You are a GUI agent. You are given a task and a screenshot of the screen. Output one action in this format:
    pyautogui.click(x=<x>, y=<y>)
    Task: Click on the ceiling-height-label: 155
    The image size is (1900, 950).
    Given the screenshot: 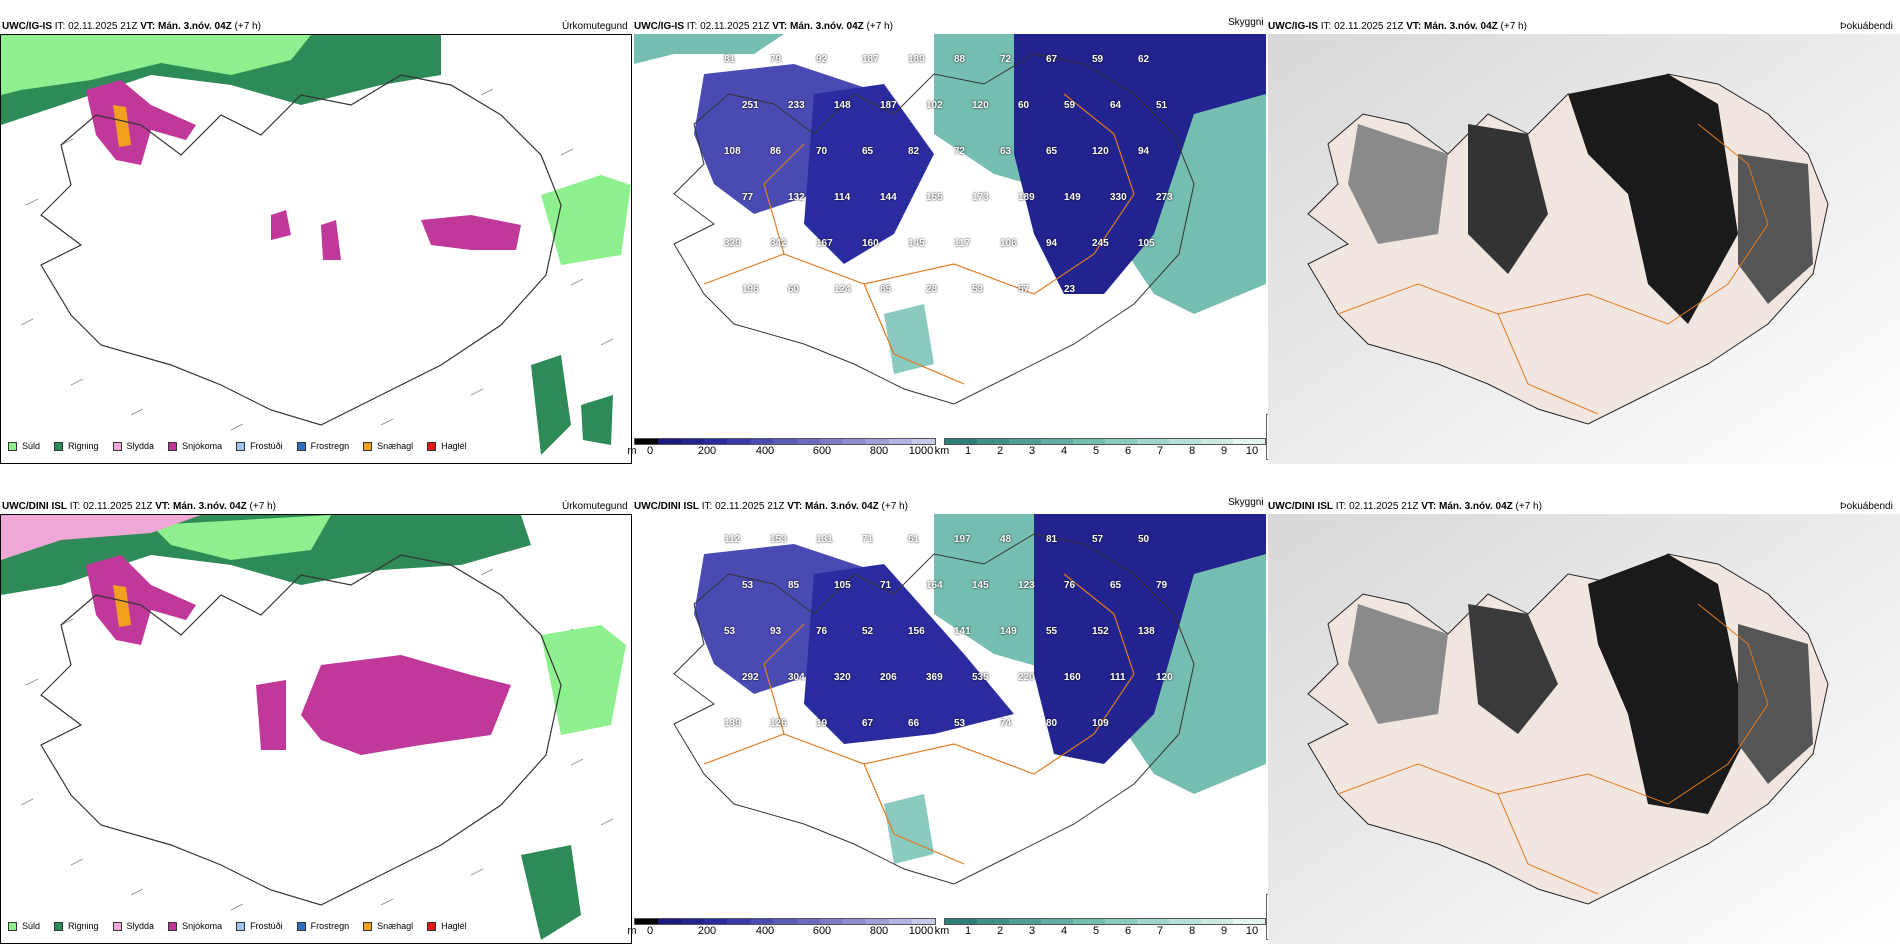 What is the action you would take?
    pyautogui.click(x=934, y=197)
    